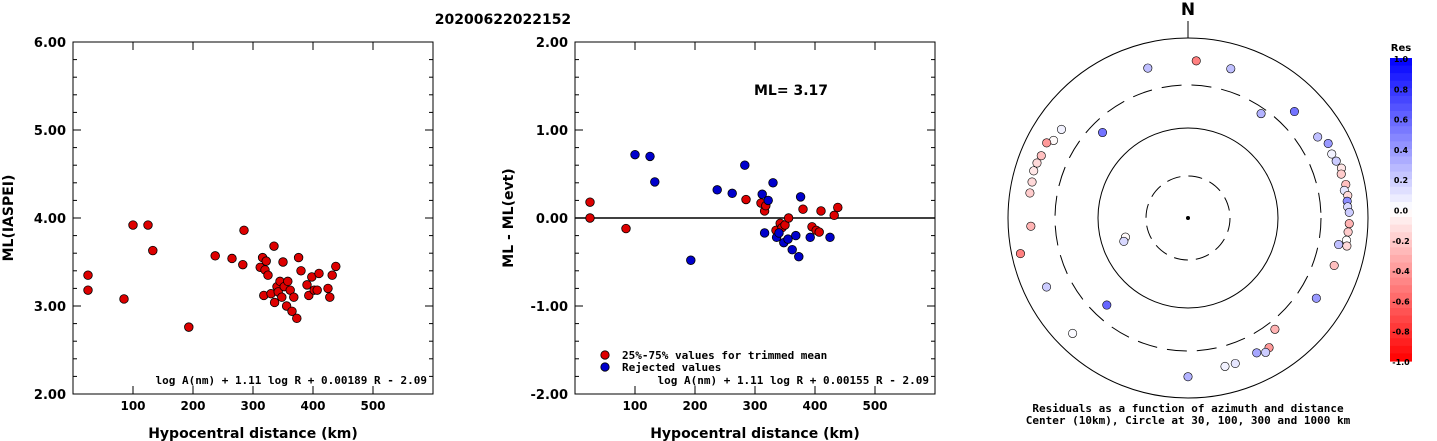  I want to click on legend-label-trimmed: 25%-75% values for trimmed mean, so click(724, 355).